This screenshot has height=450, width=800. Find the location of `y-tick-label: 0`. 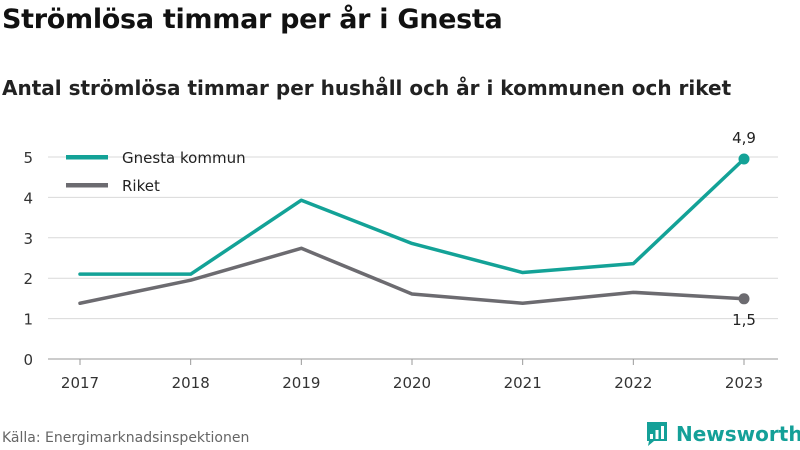

y-tick-label: 0 is located at coordinates (28, 360).